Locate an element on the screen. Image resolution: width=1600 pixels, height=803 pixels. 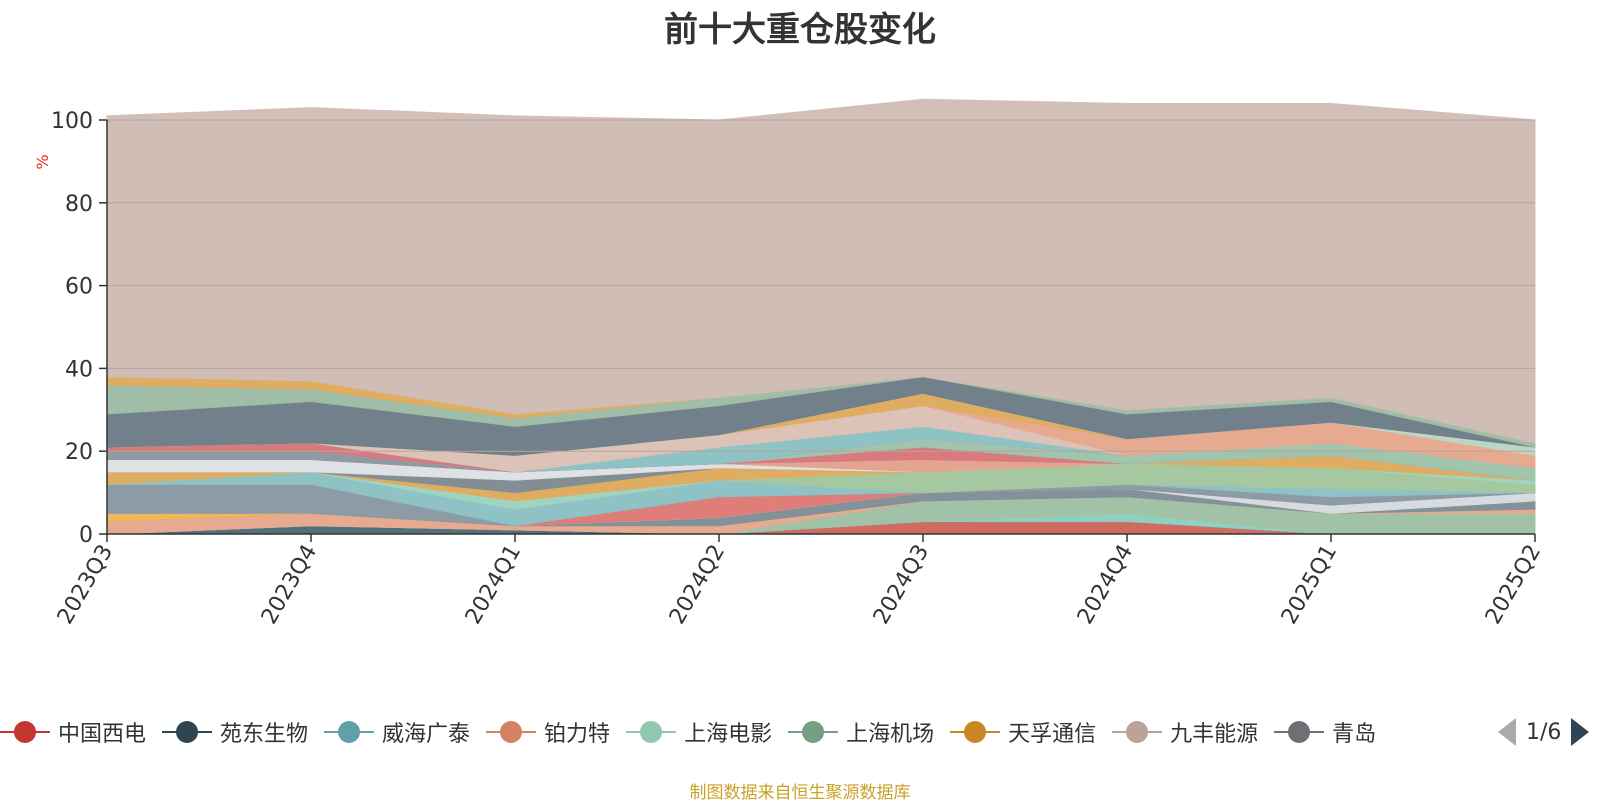
legend-label: 九丰能源 is located at coordinates (1214, 734).